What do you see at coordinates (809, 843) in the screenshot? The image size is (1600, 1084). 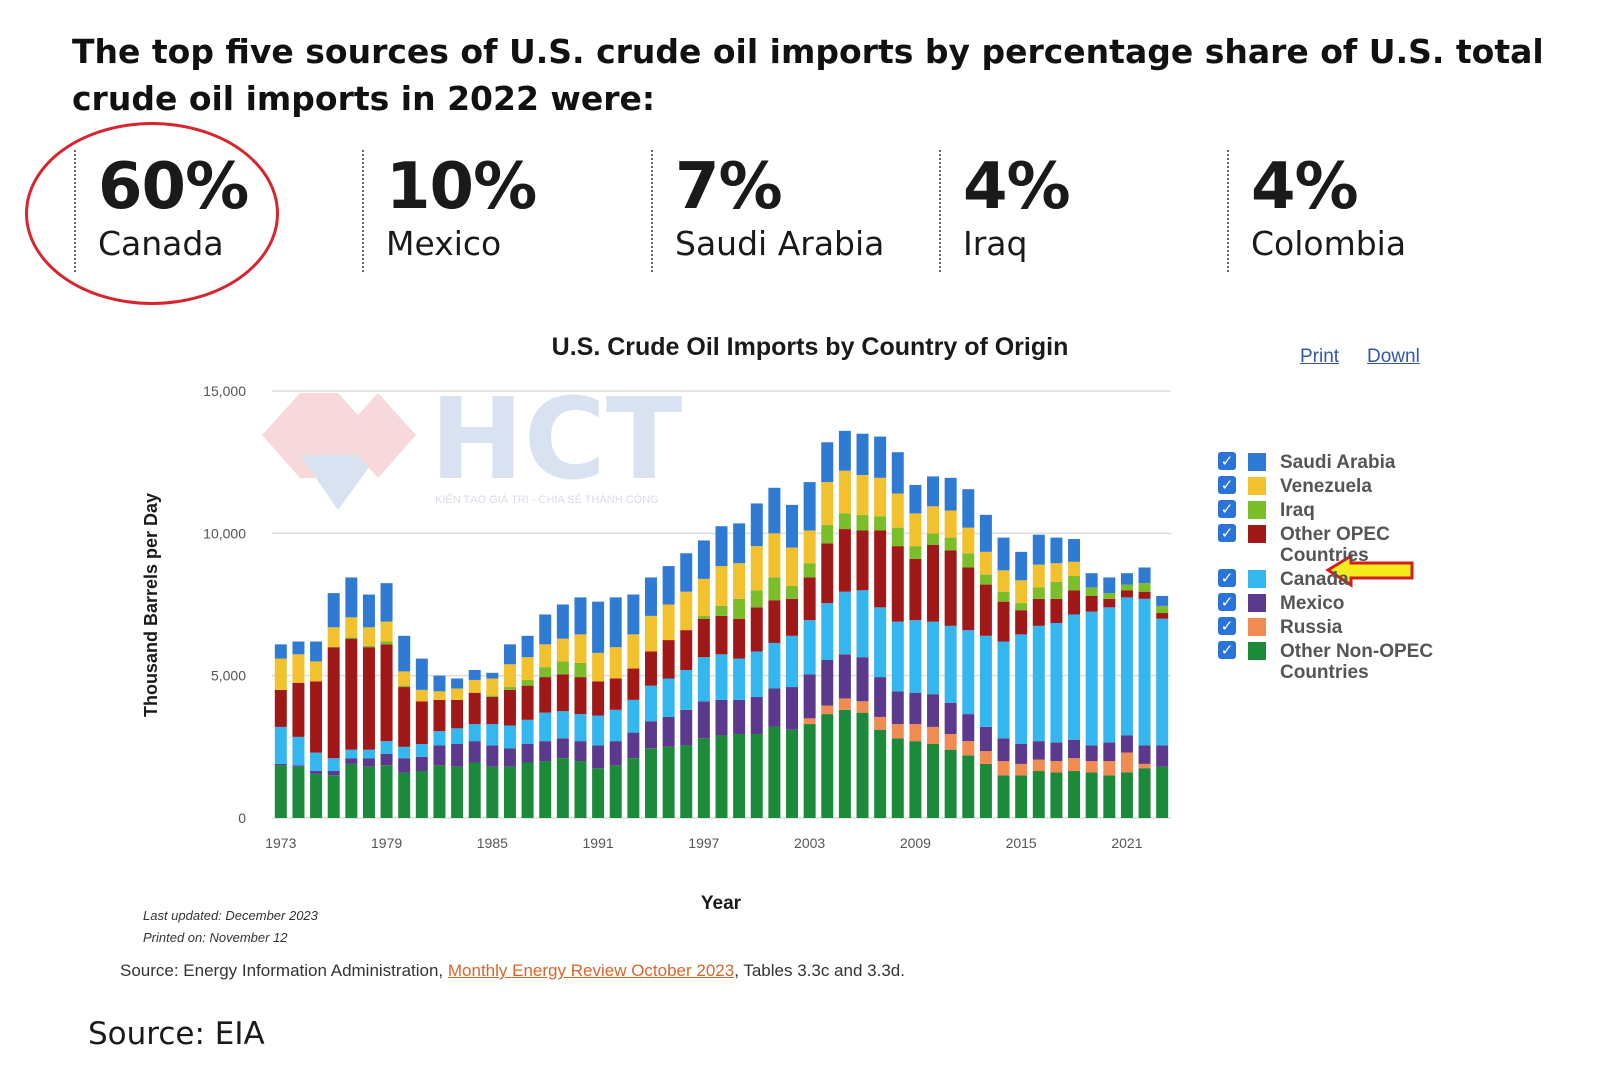 I see `x-tick-label: 2003` at bounding box center [809, 843].